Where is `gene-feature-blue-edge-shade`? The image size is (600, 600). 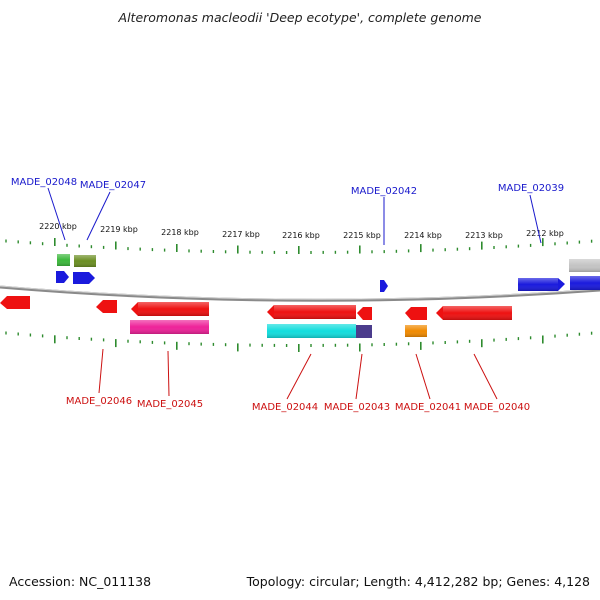
gene-feature-blue-edge-shade is located at coordinates (585, 283).